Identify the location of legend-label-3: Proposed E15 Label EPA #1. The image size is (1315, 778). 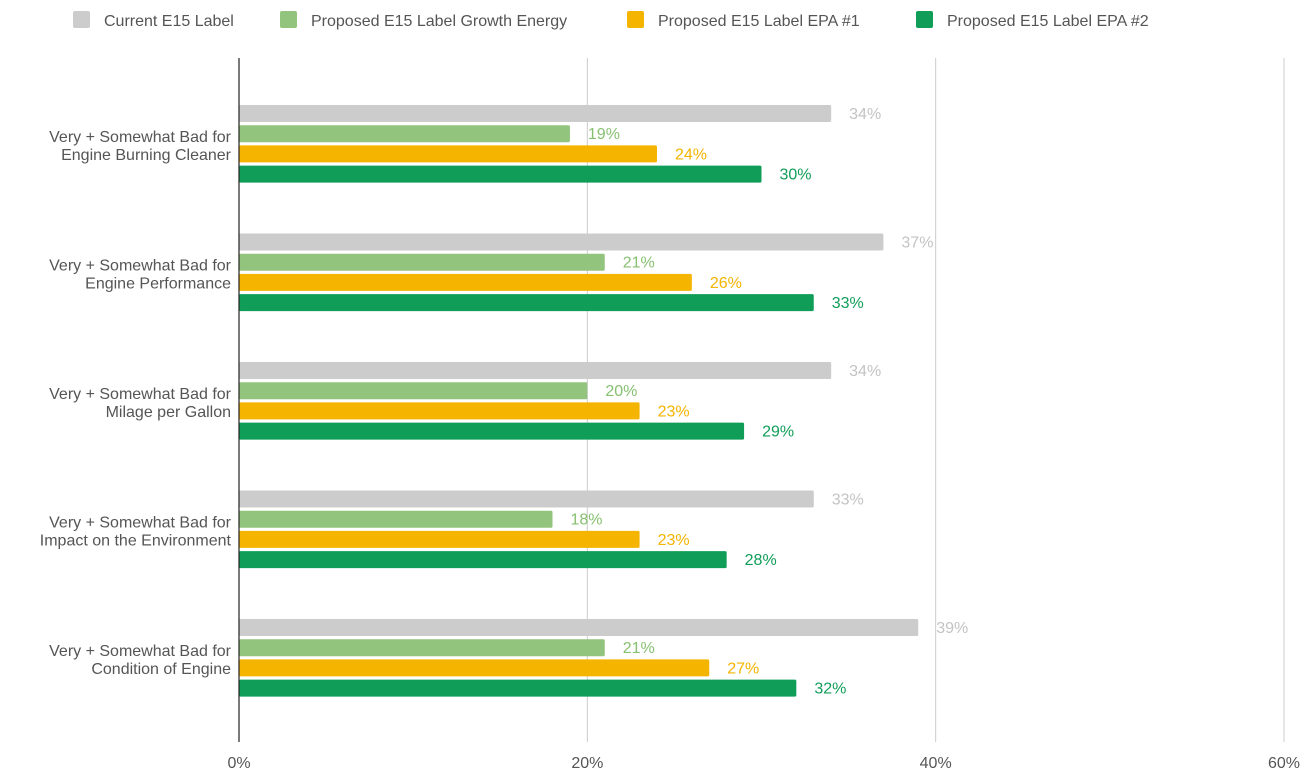
(759, 21).